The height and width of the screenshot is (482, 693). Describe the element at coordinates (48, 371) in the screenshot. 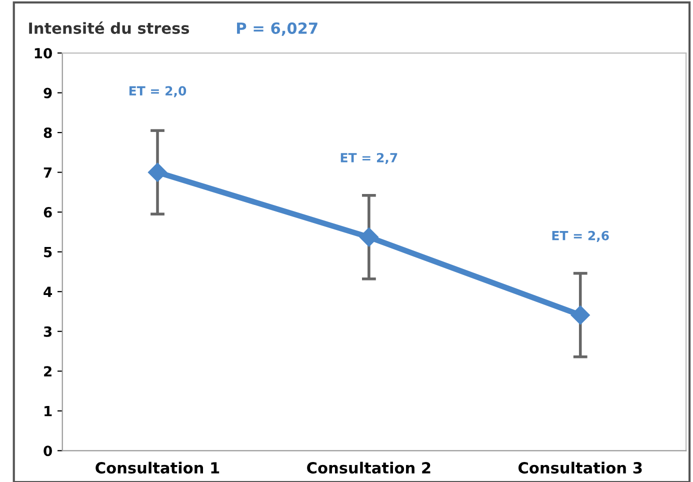

I see `y-tick-label: 2` at that location.